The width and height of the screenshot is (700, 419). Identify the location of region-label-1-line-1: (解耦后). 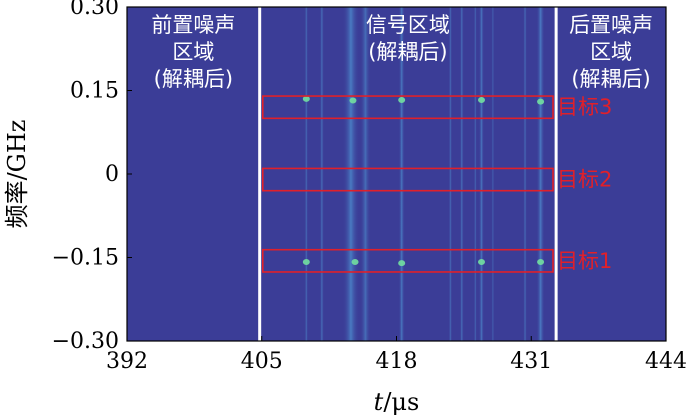
(407, 52).